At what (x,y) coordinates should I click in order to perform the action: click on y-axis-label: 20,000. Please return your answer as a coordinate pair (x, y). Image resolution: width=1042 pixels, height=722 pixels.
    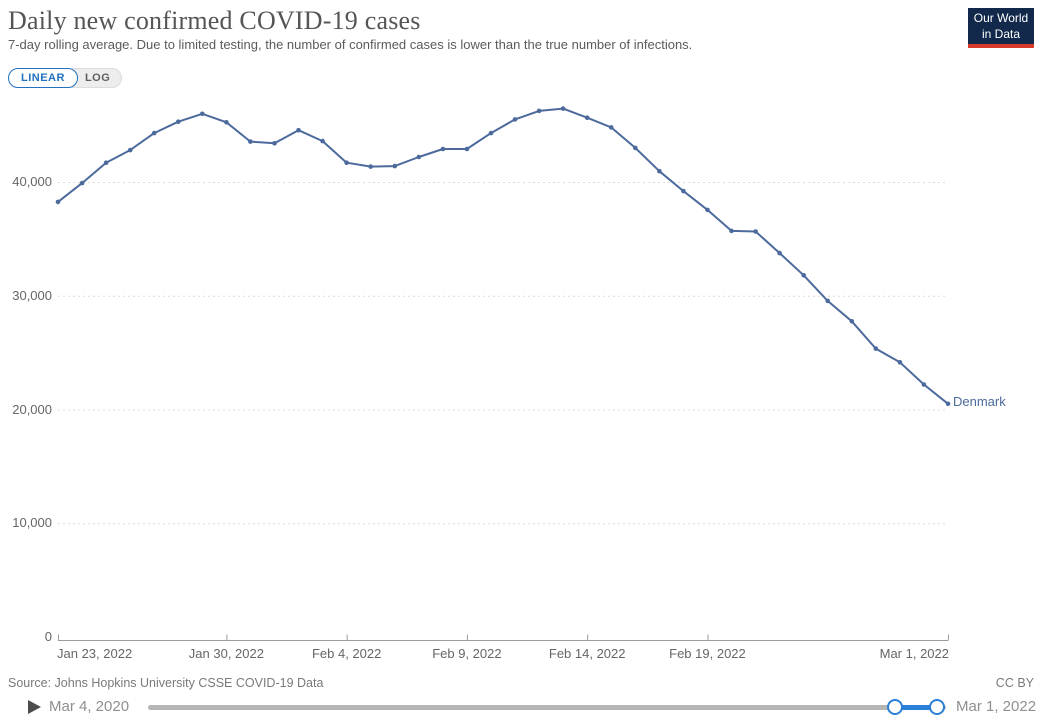
    Looking at the image, I should click on (32, 409).